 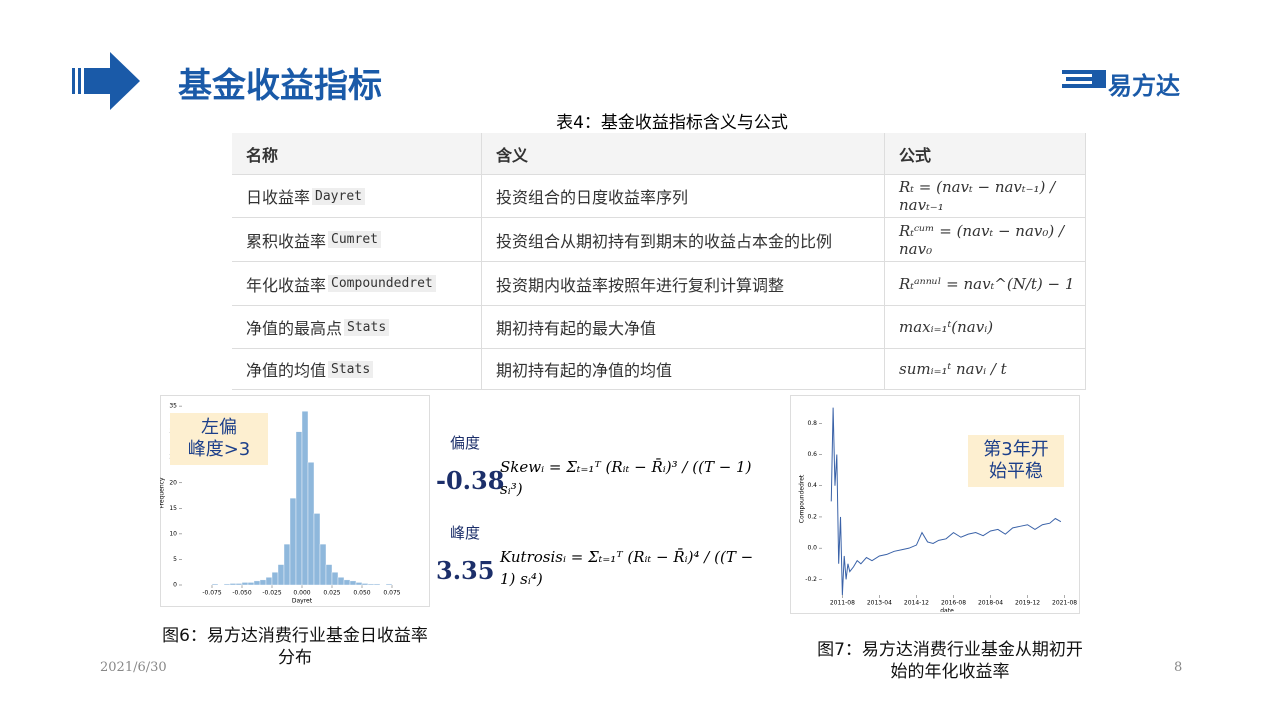 What do you see at coordinates (212, 593) in the screenshot?
I see `x-tick-label: -0.075` at bounding box center [212, 593].